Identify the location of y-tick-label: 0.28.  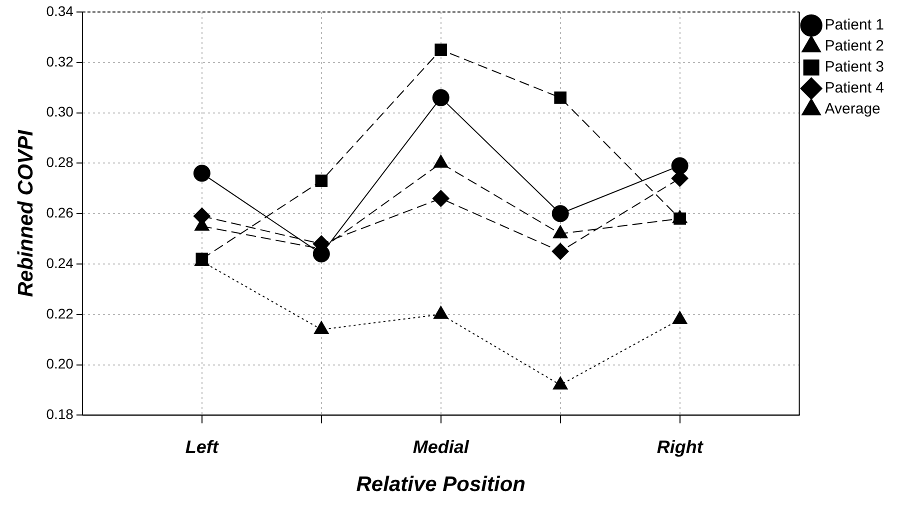
(60, 162).